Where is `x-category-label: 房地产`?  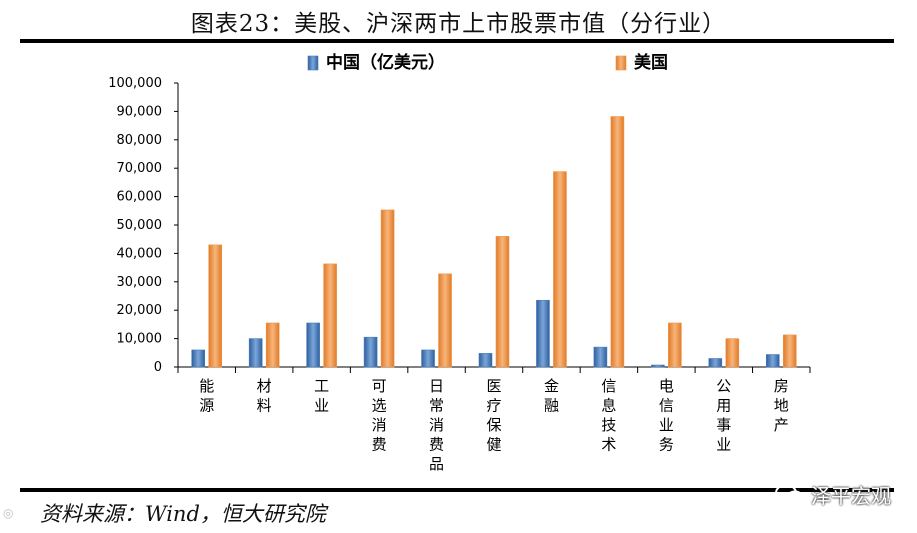
x-category-label: 房地产 is located at coordinates (781, 405).